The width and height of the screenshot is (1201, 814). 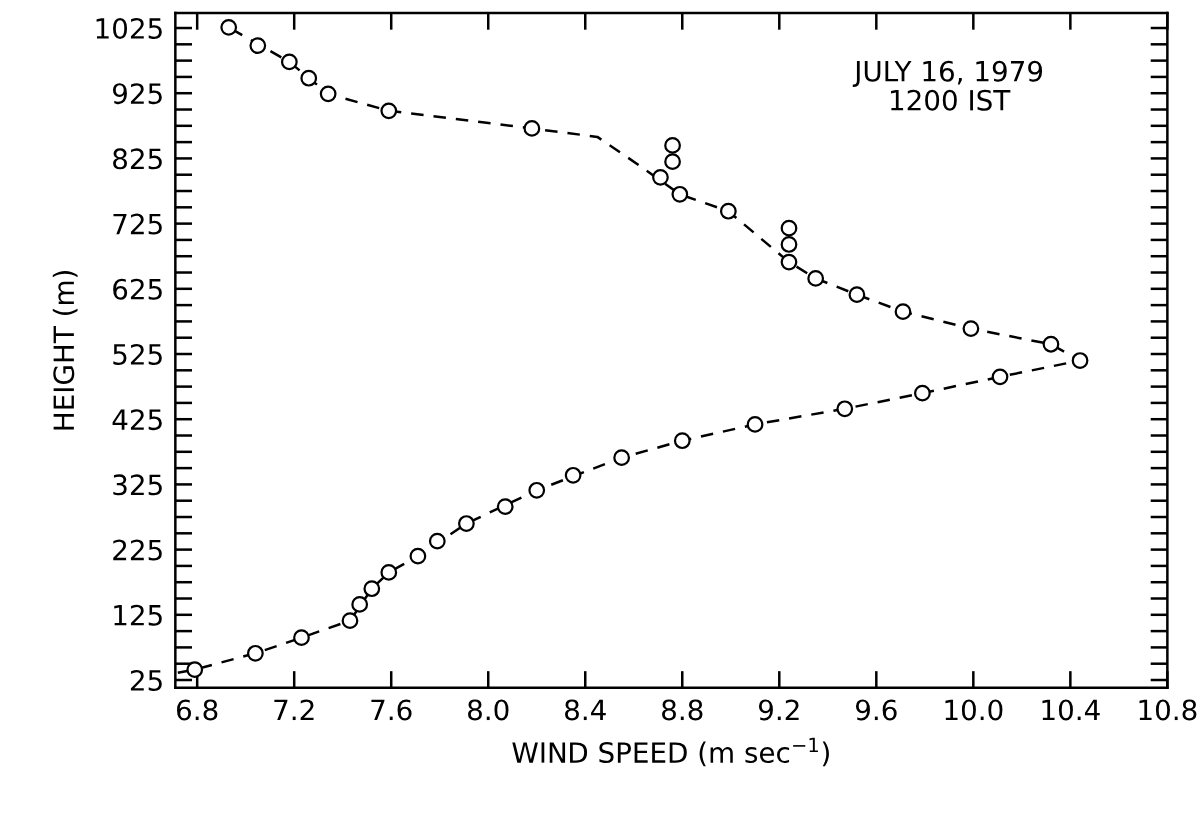 I want to click on y-tick-label: 325, so click(x=137, y=485).